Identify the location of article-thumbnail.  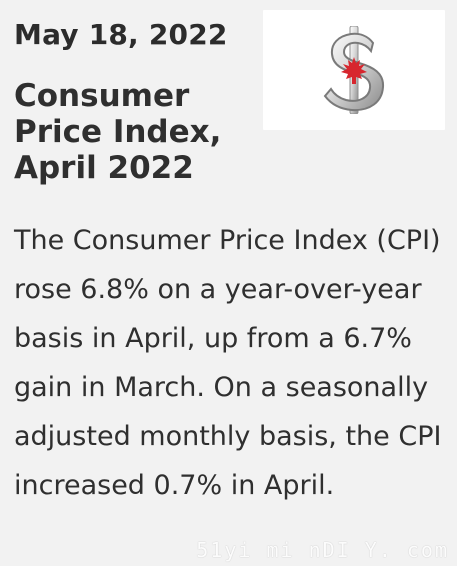
(354, 70).